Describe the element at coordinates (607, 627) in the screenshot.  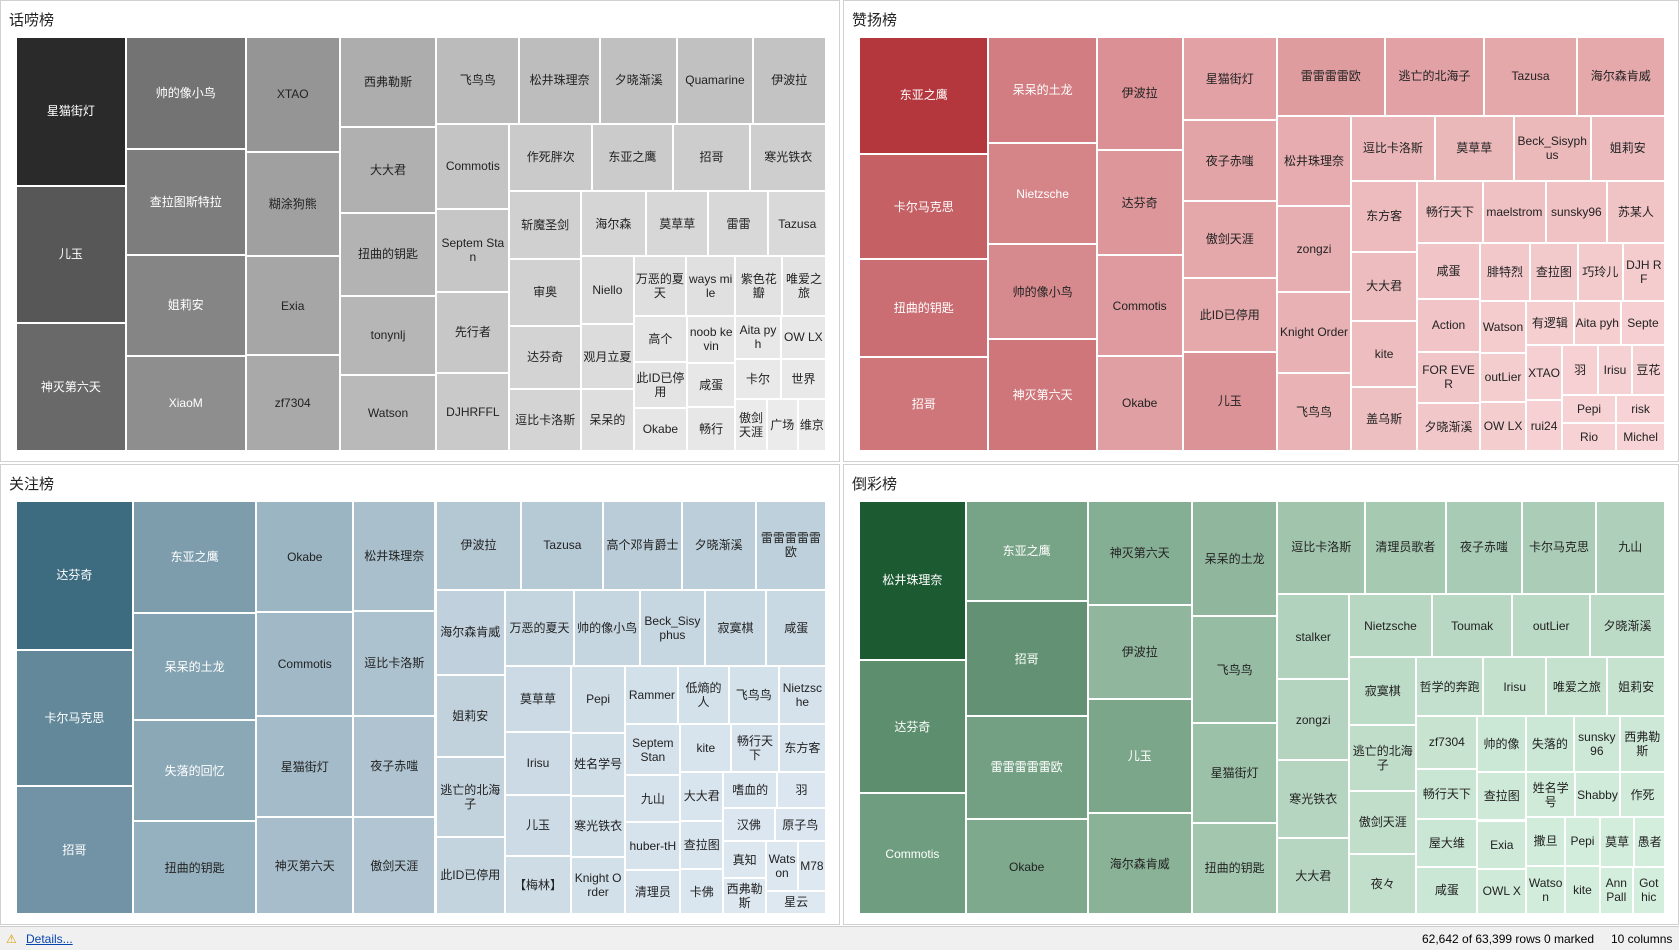
I see `tile-label: 帅的像小鸟` at that location.